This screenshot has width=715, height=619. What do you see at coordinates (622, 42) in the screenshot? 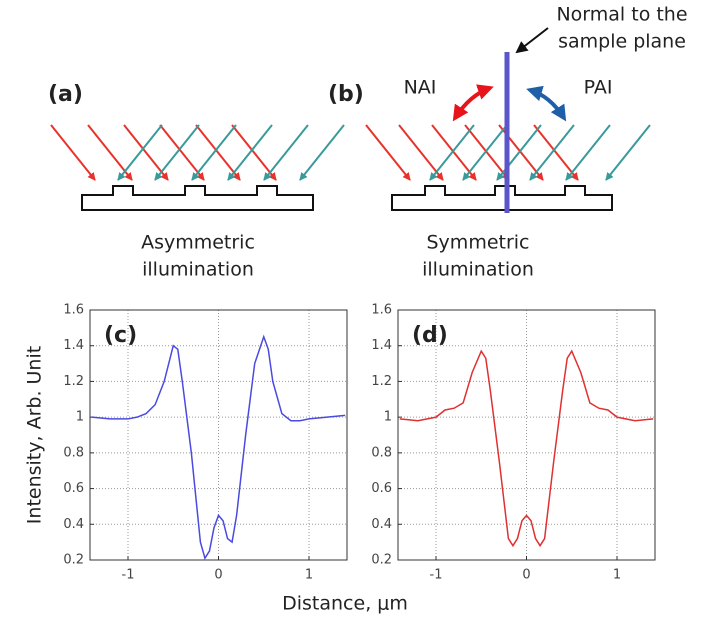
I see `normal-label: sample plane` at bounding box center [622, 42].